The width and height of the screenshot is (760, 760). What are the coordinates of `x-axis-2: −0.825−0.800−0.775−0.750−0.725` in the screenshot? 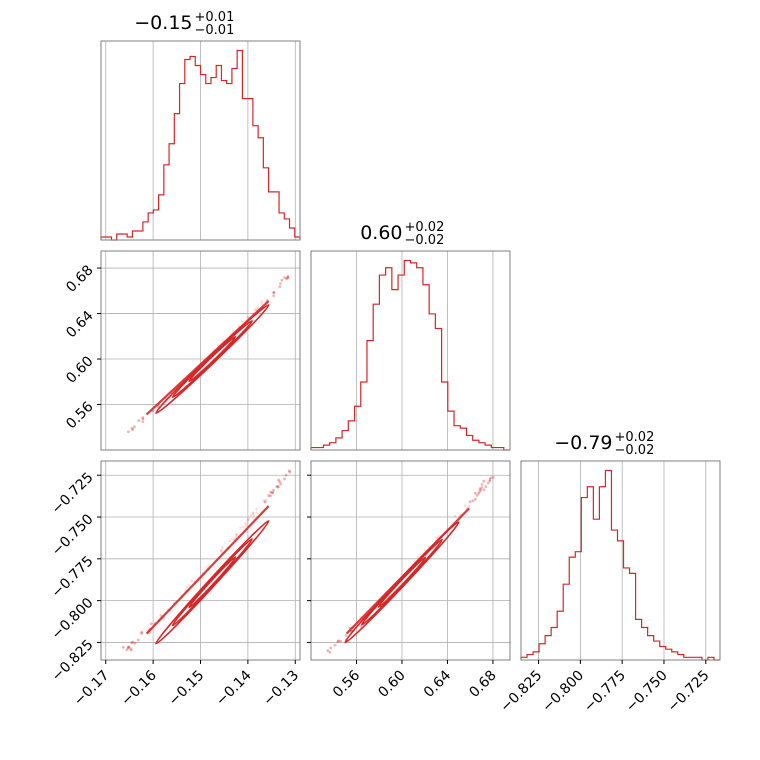 It's located at (605, 688).